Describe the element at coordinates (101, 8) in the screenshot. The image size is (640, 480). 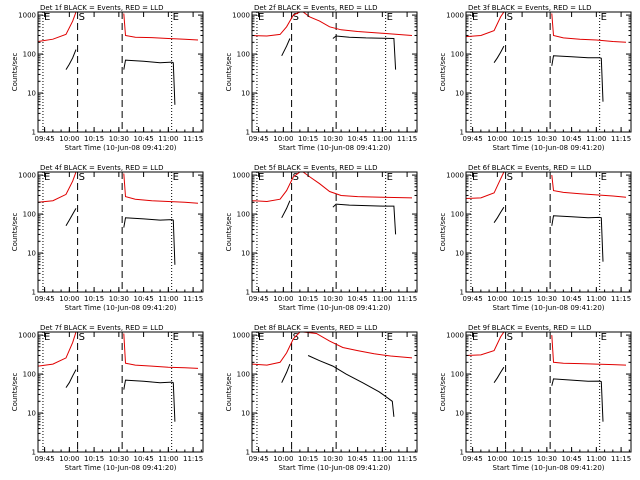
I see `panel-title: Det 1f BLACK = Events, RED = LLD` at that location.